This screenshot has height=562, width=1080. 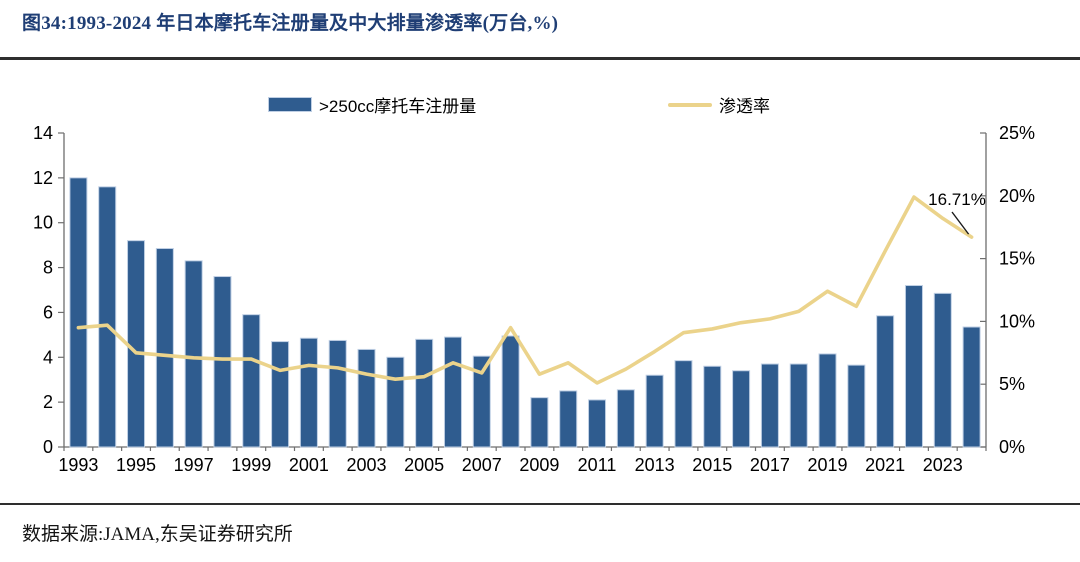 What do you see at coordinates (690, 104) in the screenshot?
I see `legend-line-swatch-icon` at bounding box center [690, 104].